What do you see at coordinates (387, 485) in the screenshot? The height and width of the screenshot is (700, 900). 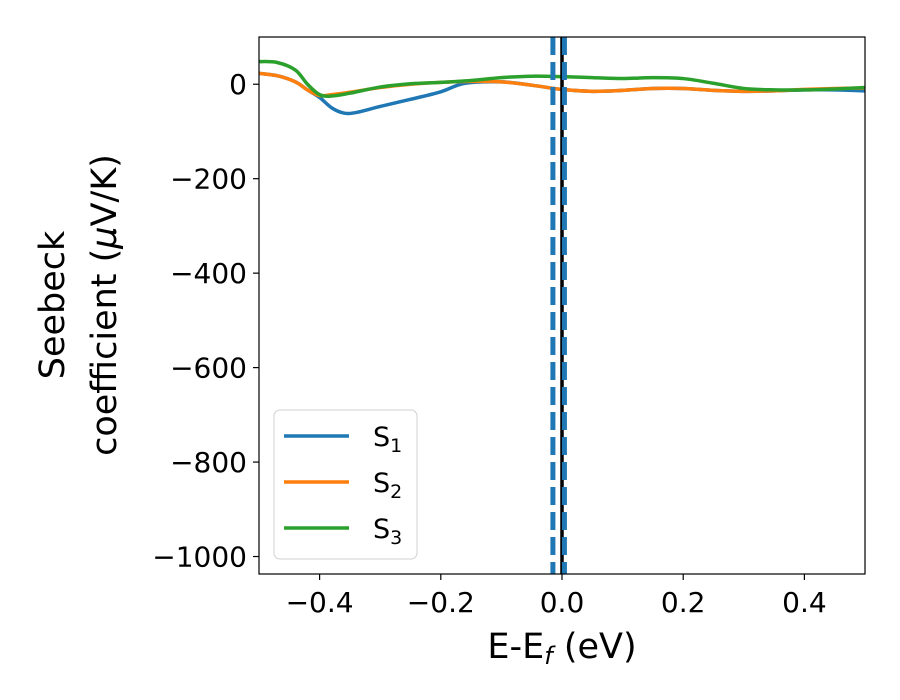 I see `legend-label-s2: S2` at bounding box center [387, 485].